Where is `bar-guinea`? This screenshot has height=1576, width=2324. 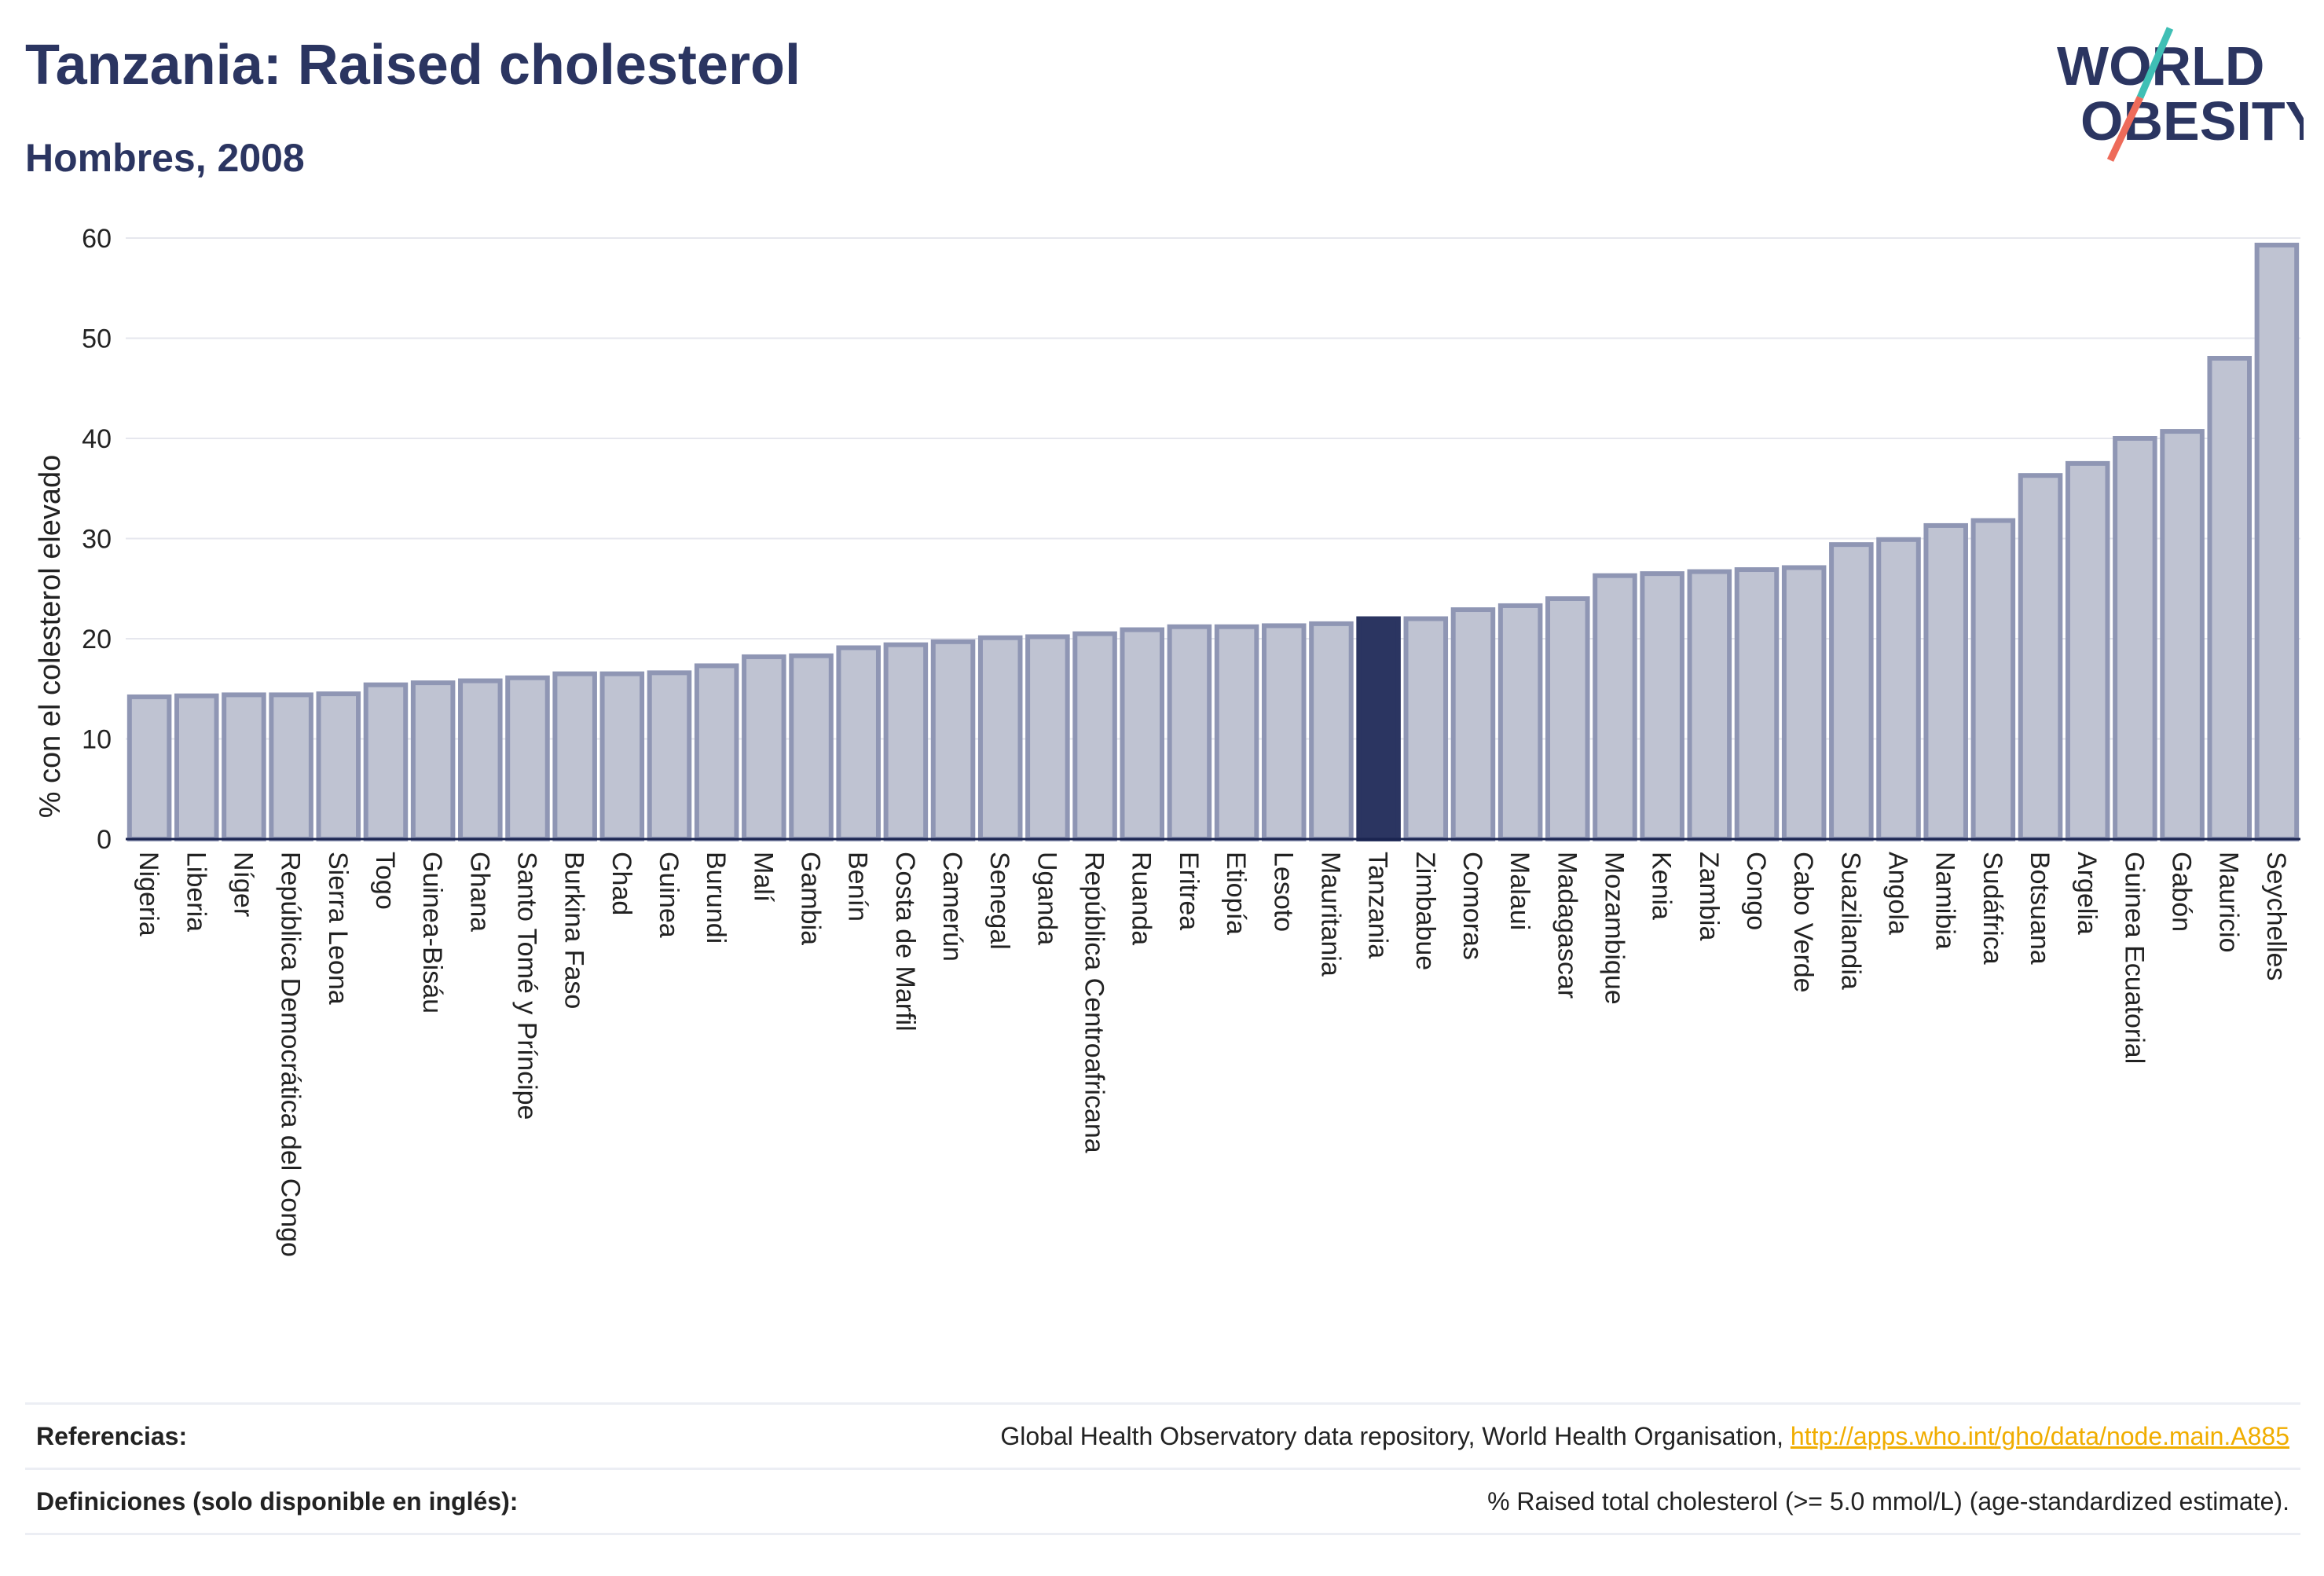
bar-guinea is located at coordinates (669, 755).